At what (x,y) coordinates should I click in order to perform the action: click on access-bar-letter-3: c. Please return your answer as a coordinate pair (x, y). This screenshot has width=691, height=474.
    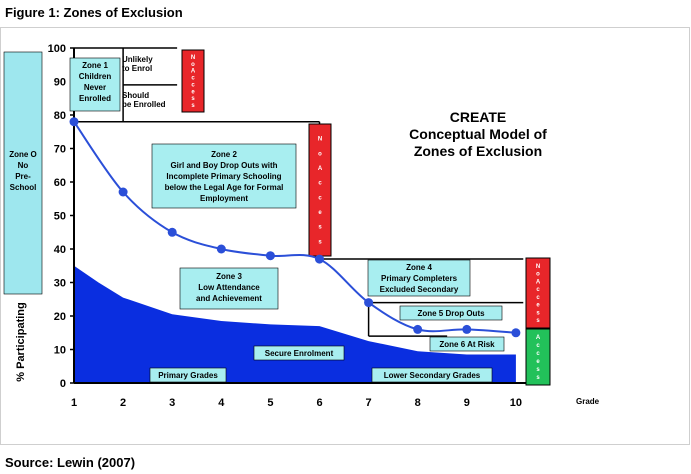
    Looking at the image, I should click on (538, 354).